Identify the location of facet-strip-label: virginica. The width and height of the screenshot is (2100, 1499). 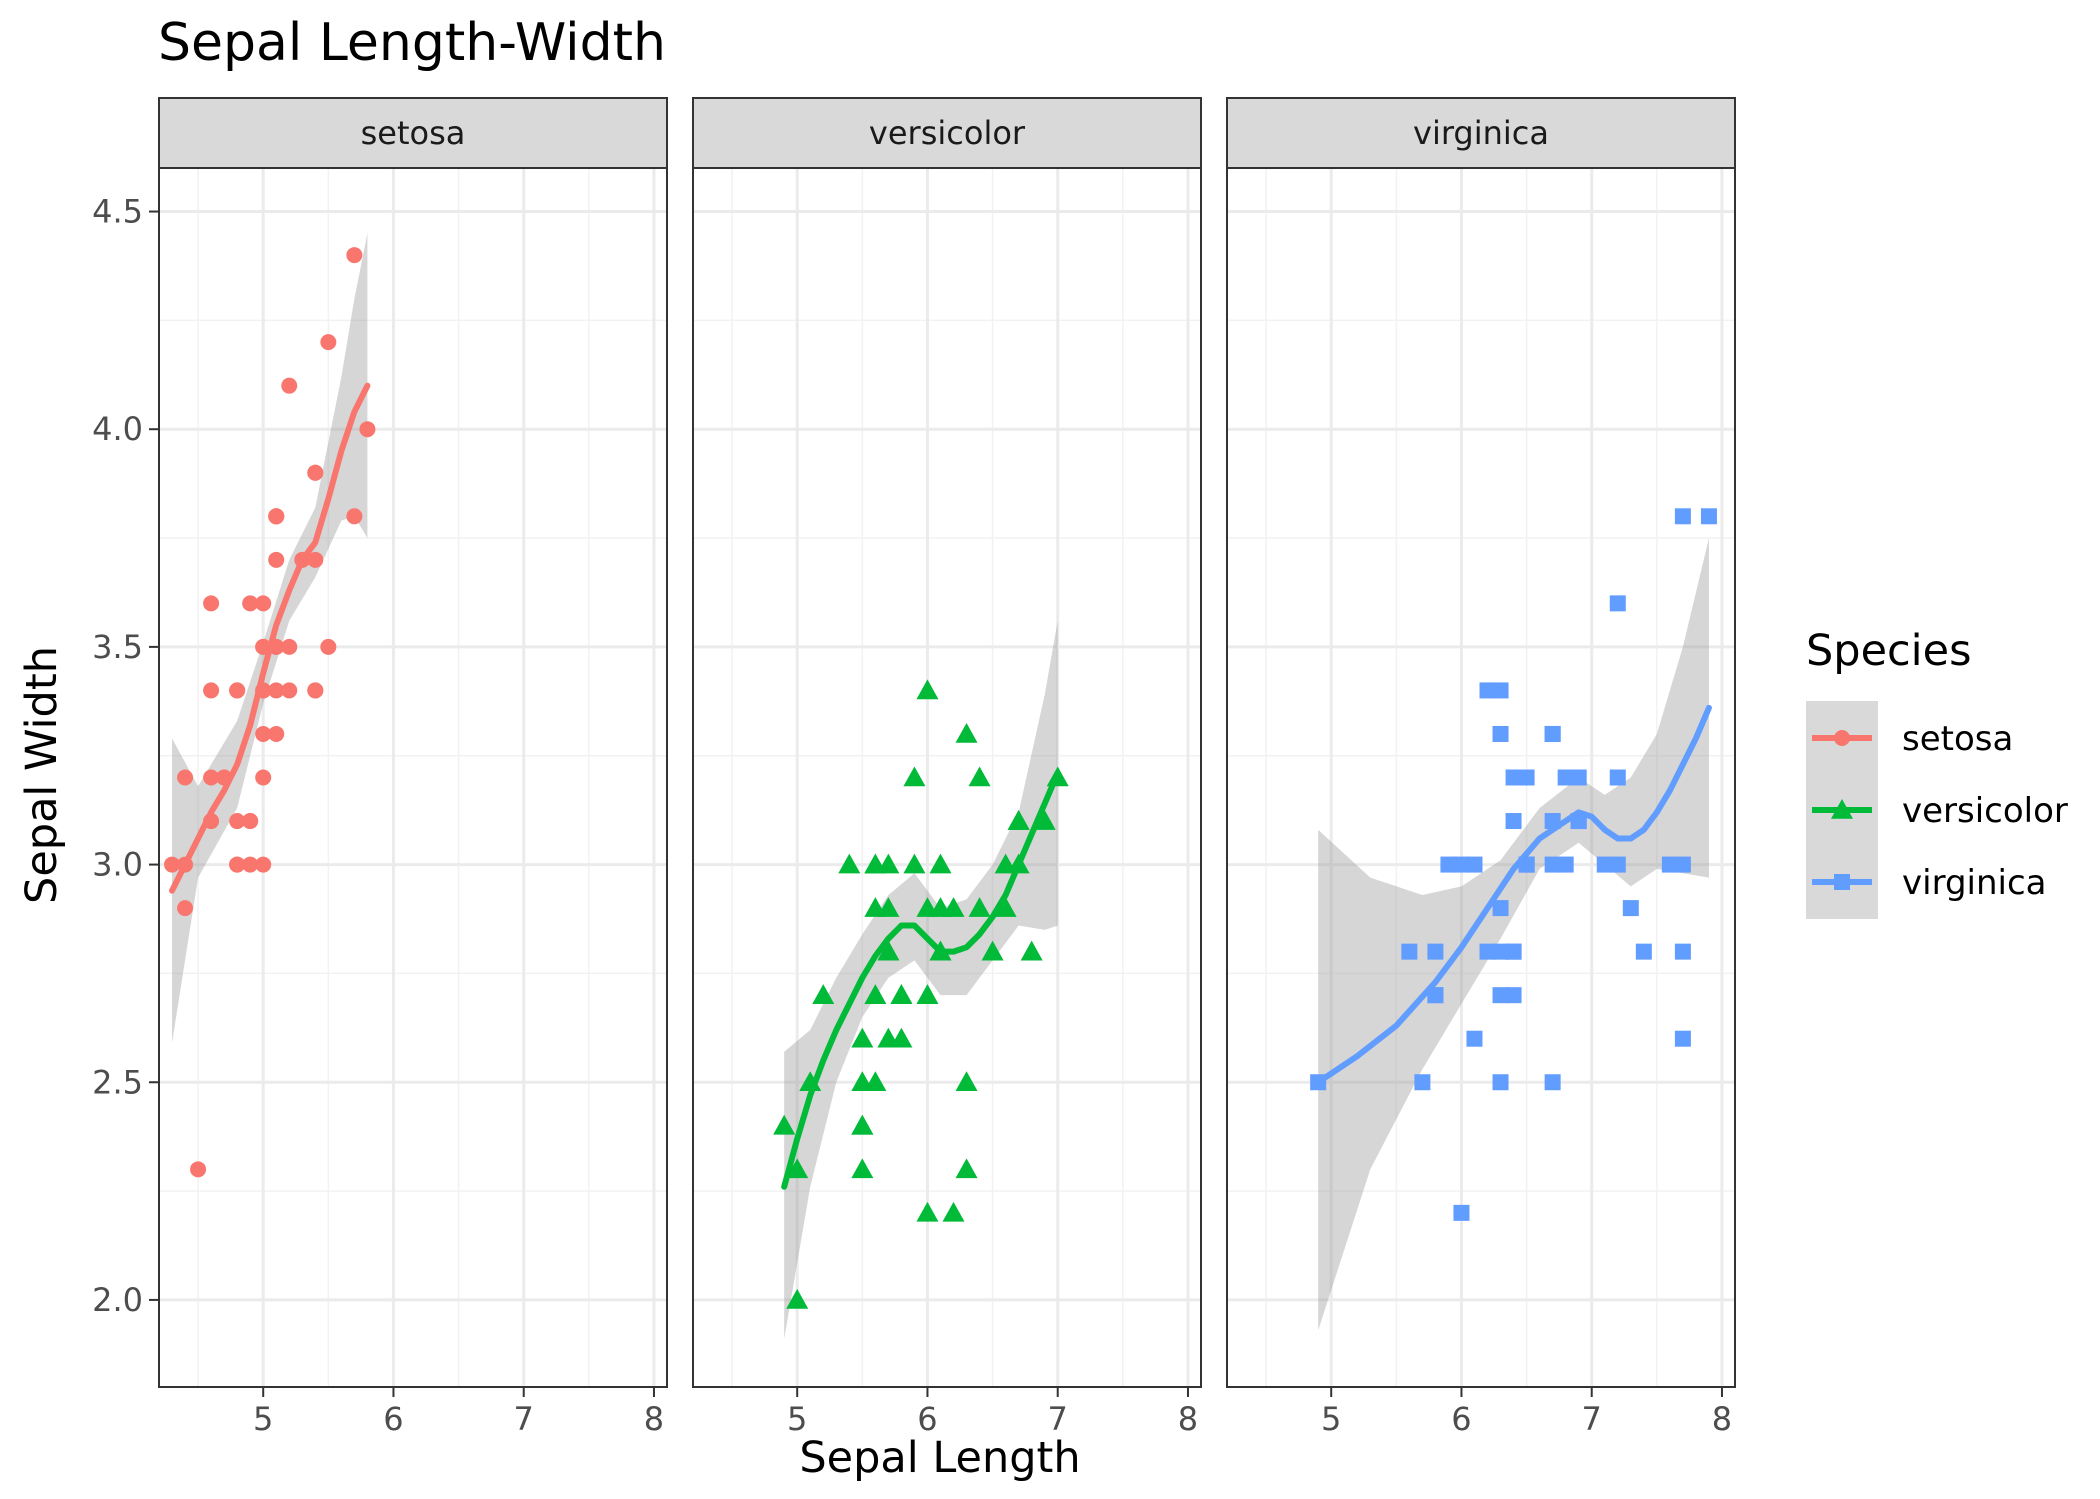
(1481, 133).